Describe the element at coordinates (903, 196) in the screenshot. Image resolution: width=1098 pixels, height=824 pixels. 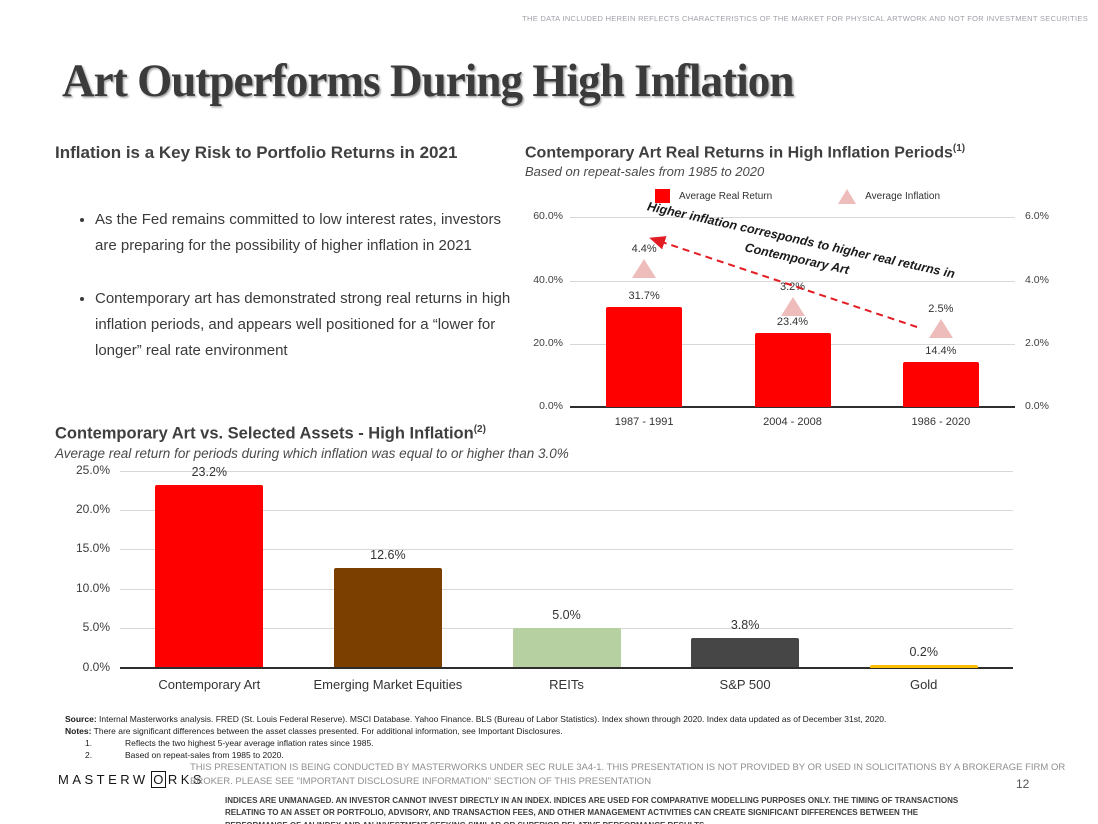
I see `legend-label: Average Inflation` at that location.